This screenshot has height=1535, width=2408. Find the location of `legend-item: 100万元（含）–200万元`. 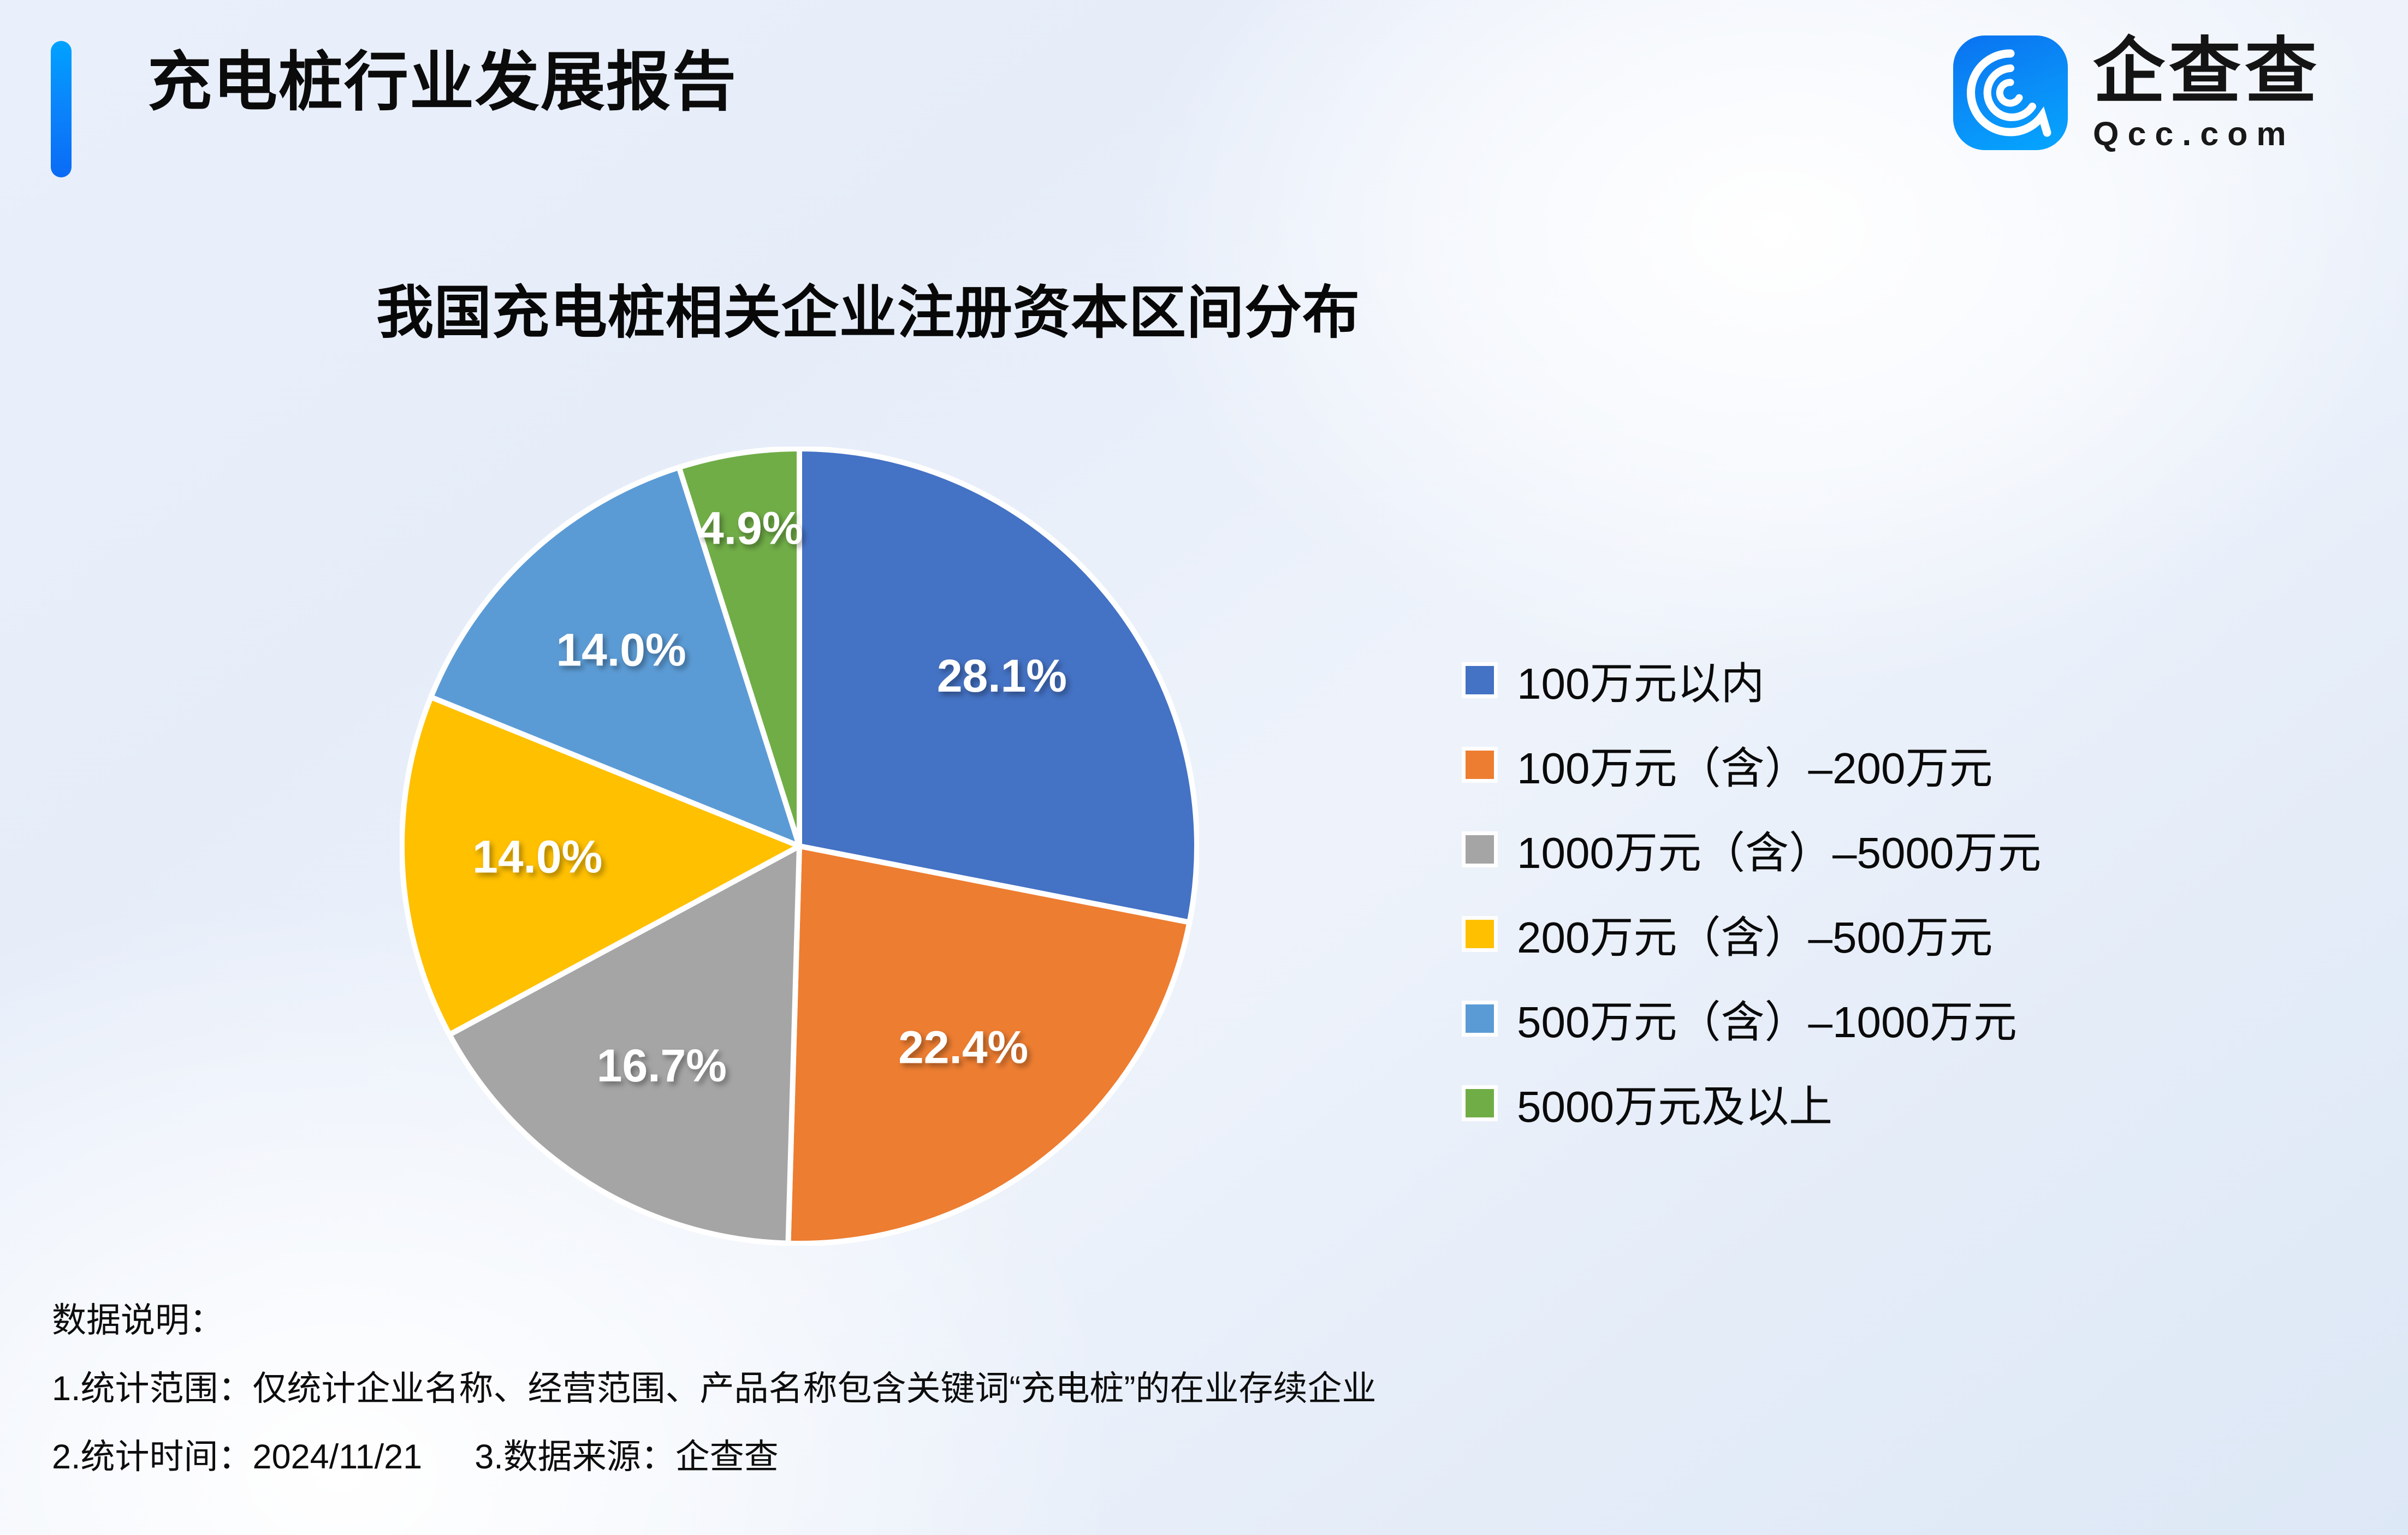

legend-item: 100万元（含）–200万元 is located at coordinates (1753, 764).